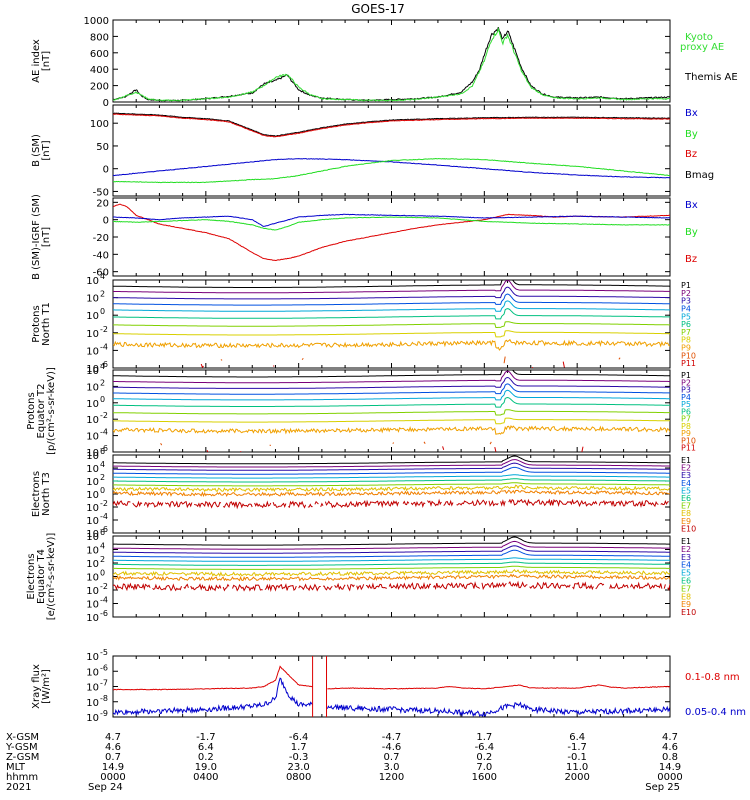  I want to click on y-tick-label: 1000, so click(96, 21).